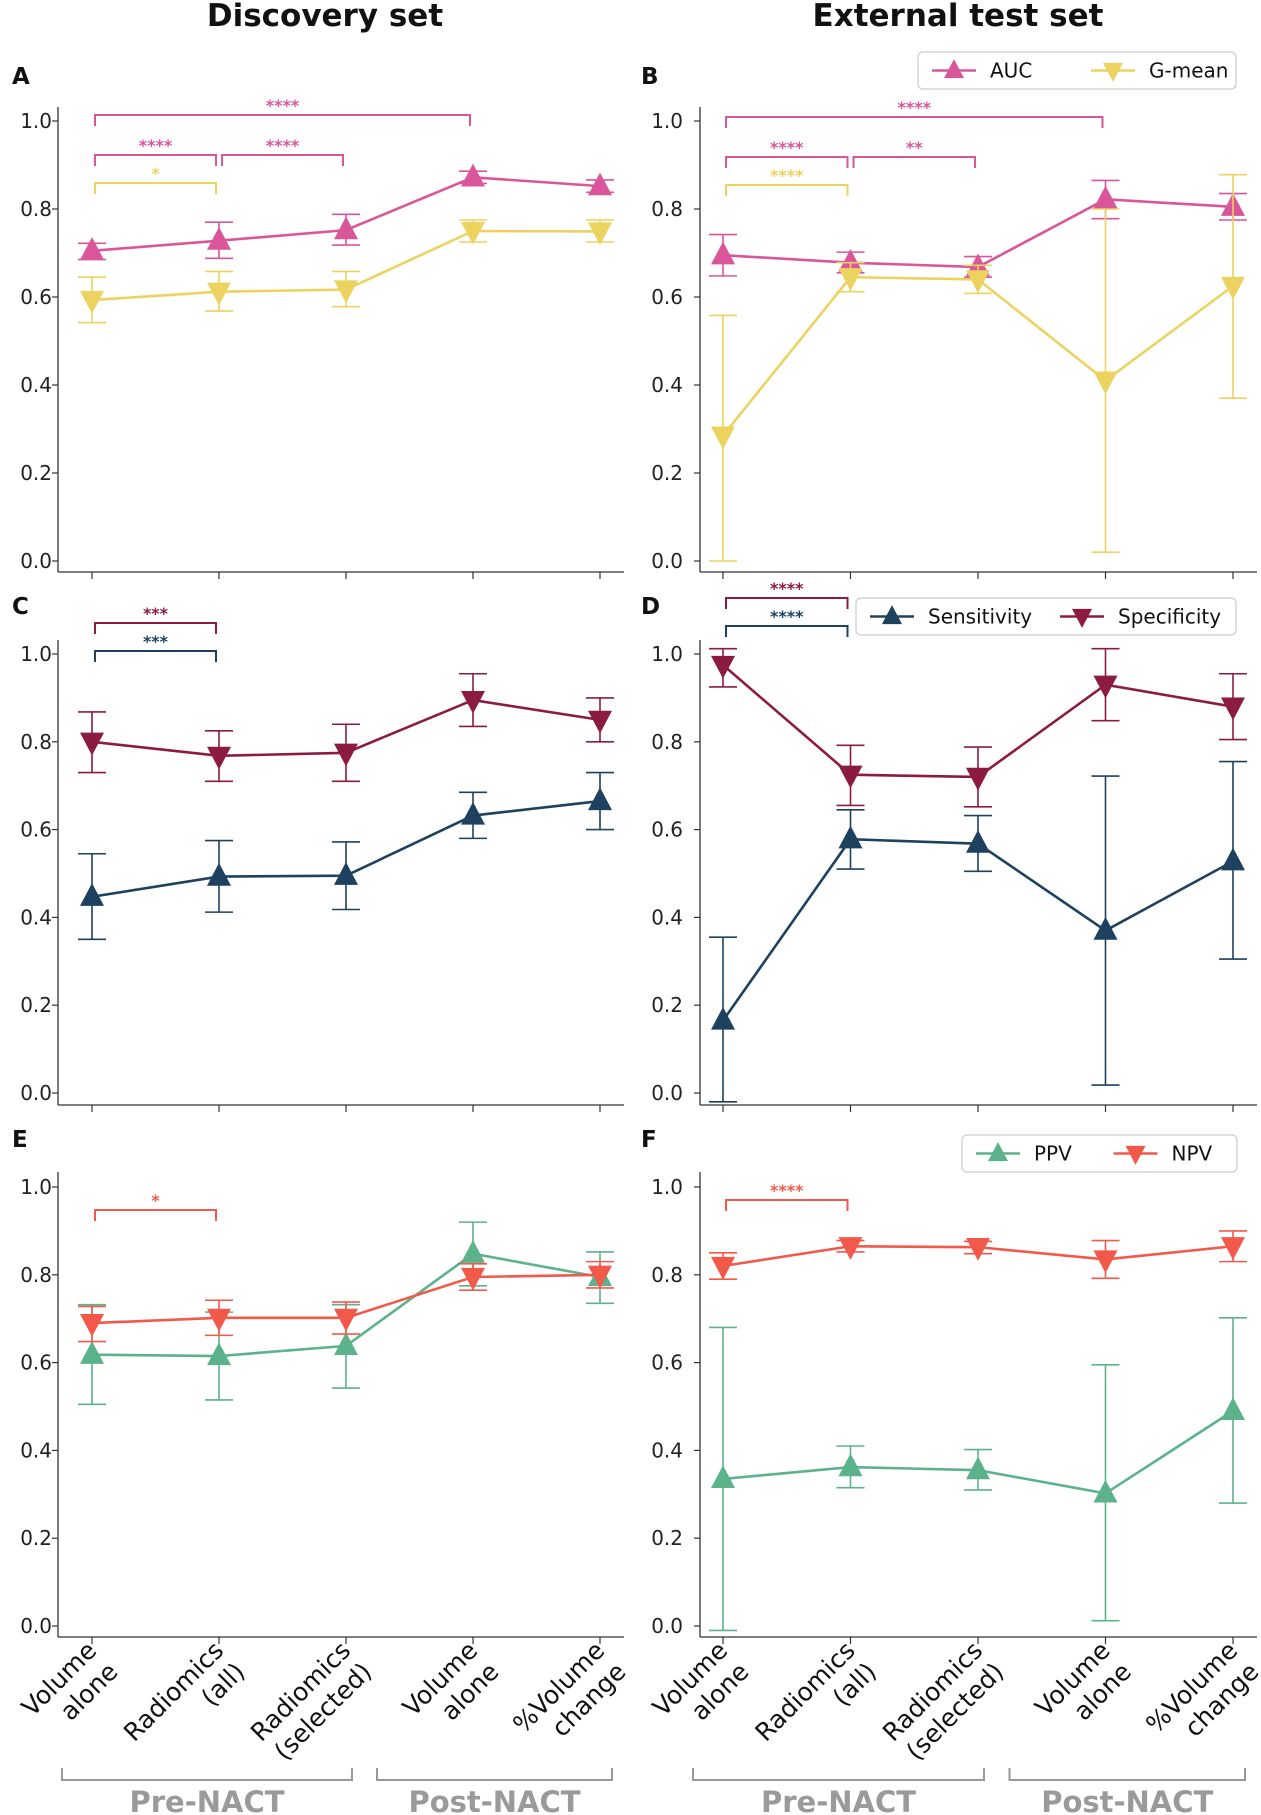 This screenshot has height=1815, width=1261. Describe the element at coordinates (977, 356) in the screenshot. I see `series-line` at that location.